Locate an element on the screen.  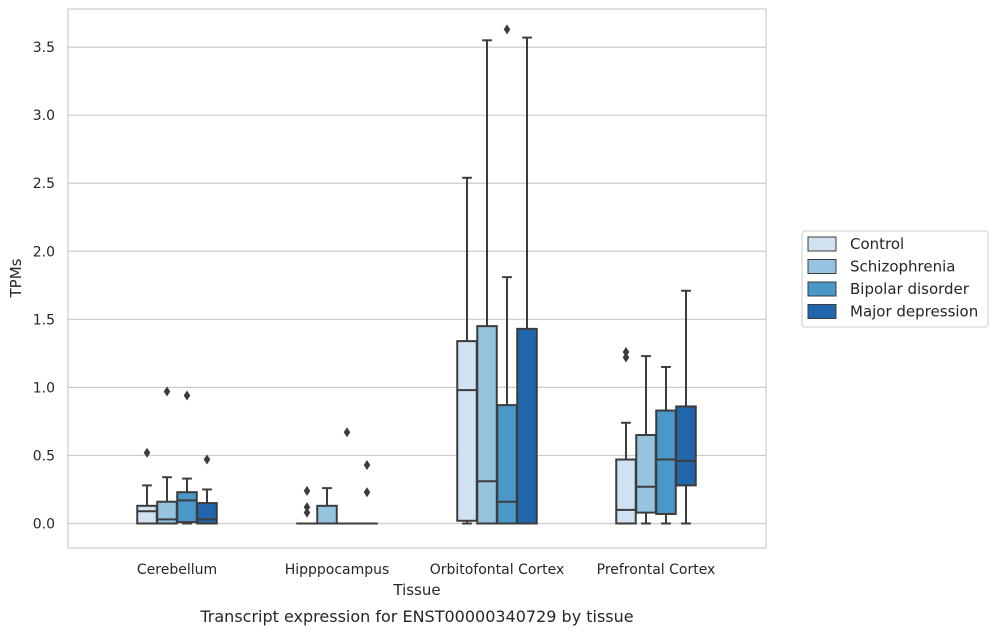
y-tick-label: 0.5 is located at coordinates (44, 456).